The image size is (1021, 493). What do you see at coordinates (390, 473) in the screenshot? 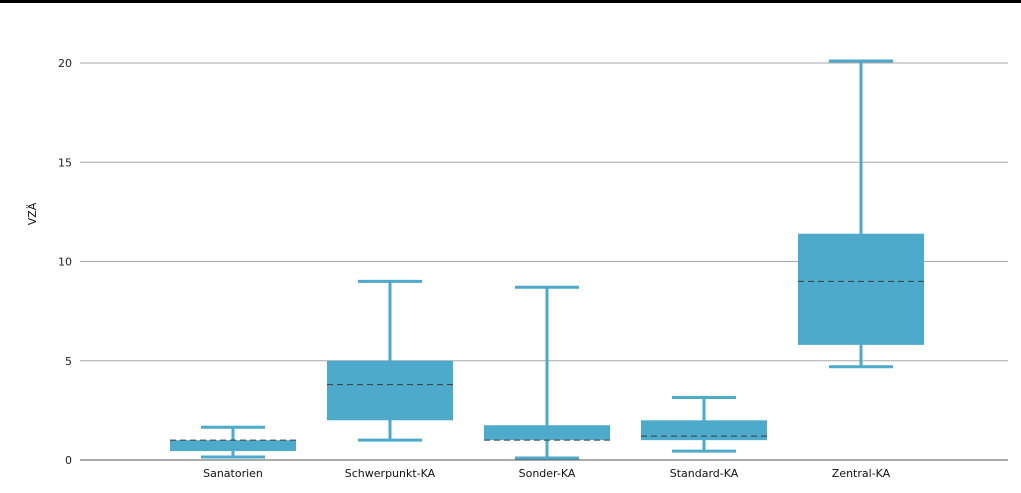
I see `x-category-label: Schwerpunkt-KA` at bounding box center [390, 473].